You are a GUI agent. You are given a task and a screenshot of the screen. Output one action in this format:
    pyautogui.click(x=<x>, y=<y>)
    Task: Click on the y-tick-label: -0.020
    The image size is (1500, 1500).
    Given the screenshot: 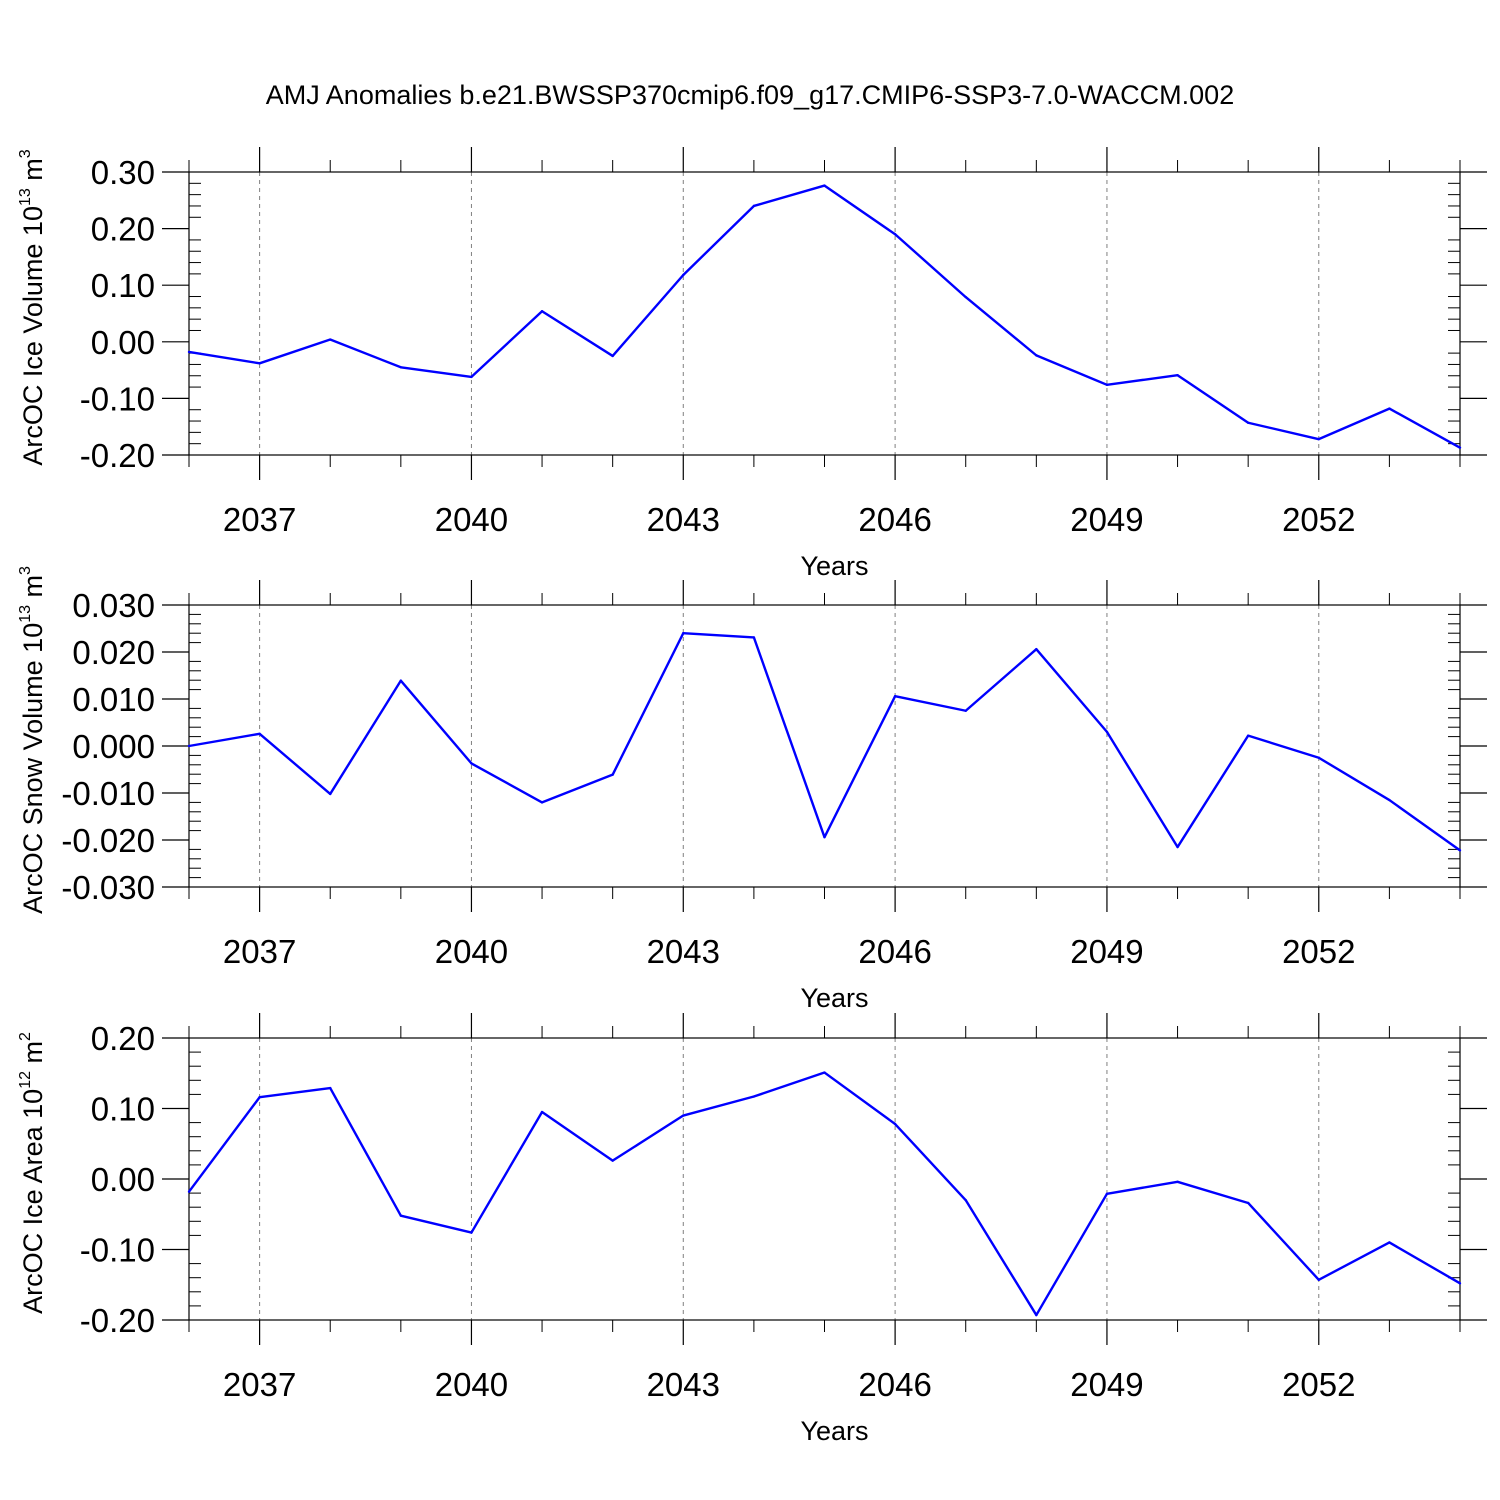 What is the action you would take?
    pyautogui.click(x=108, y=840)
    